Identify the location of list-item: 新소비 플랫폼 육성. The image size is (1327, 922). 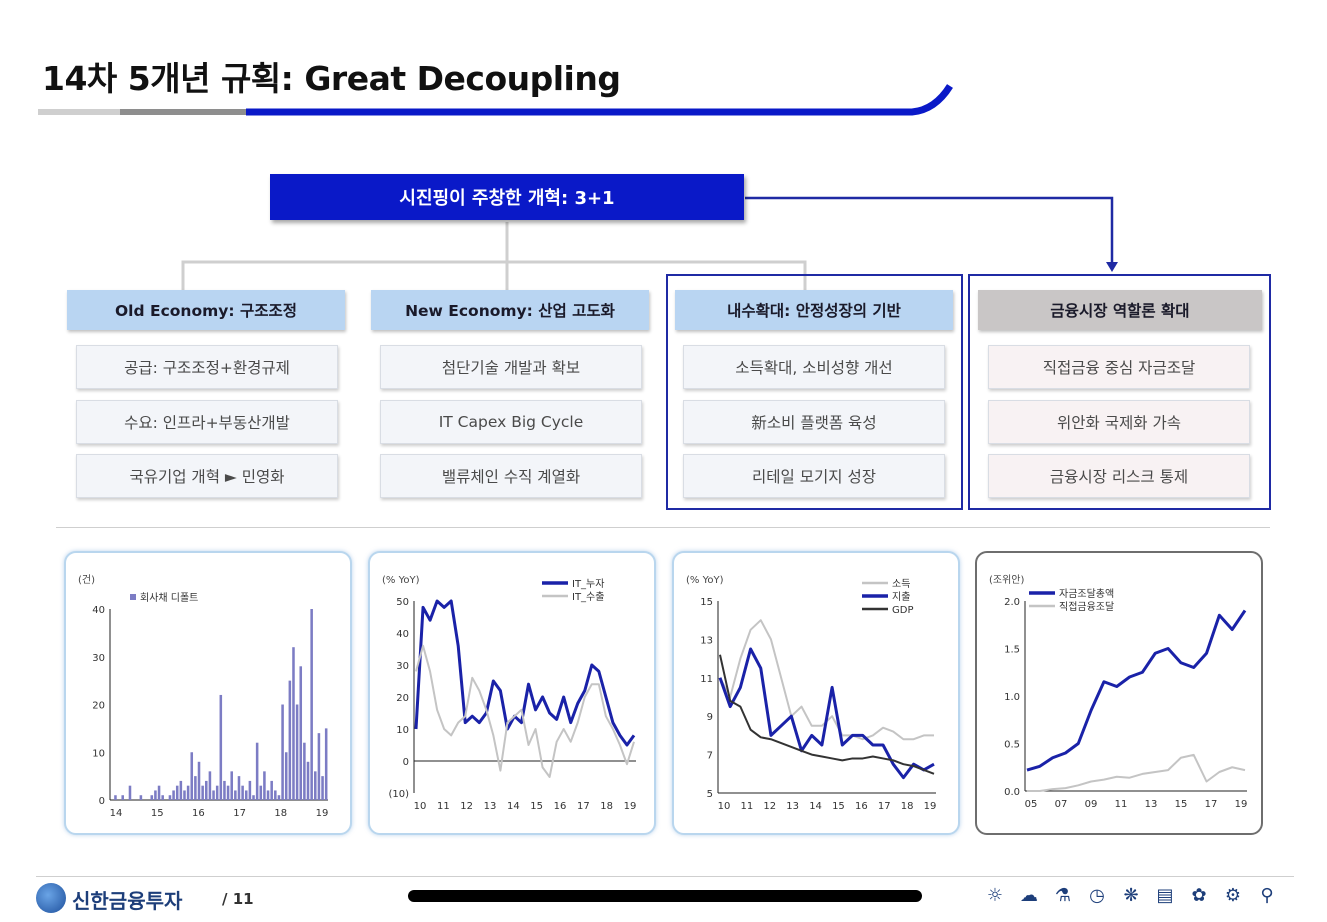
(814, 422).